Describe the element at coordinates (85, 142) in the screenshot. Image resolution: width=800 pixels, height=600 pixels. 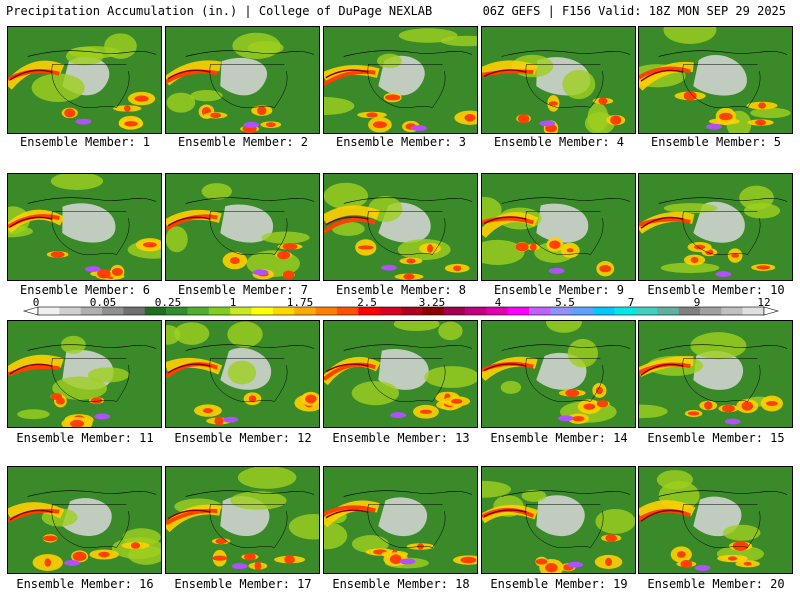
I see `ensemble-member-label: Ensemble Member: 1` at that location.